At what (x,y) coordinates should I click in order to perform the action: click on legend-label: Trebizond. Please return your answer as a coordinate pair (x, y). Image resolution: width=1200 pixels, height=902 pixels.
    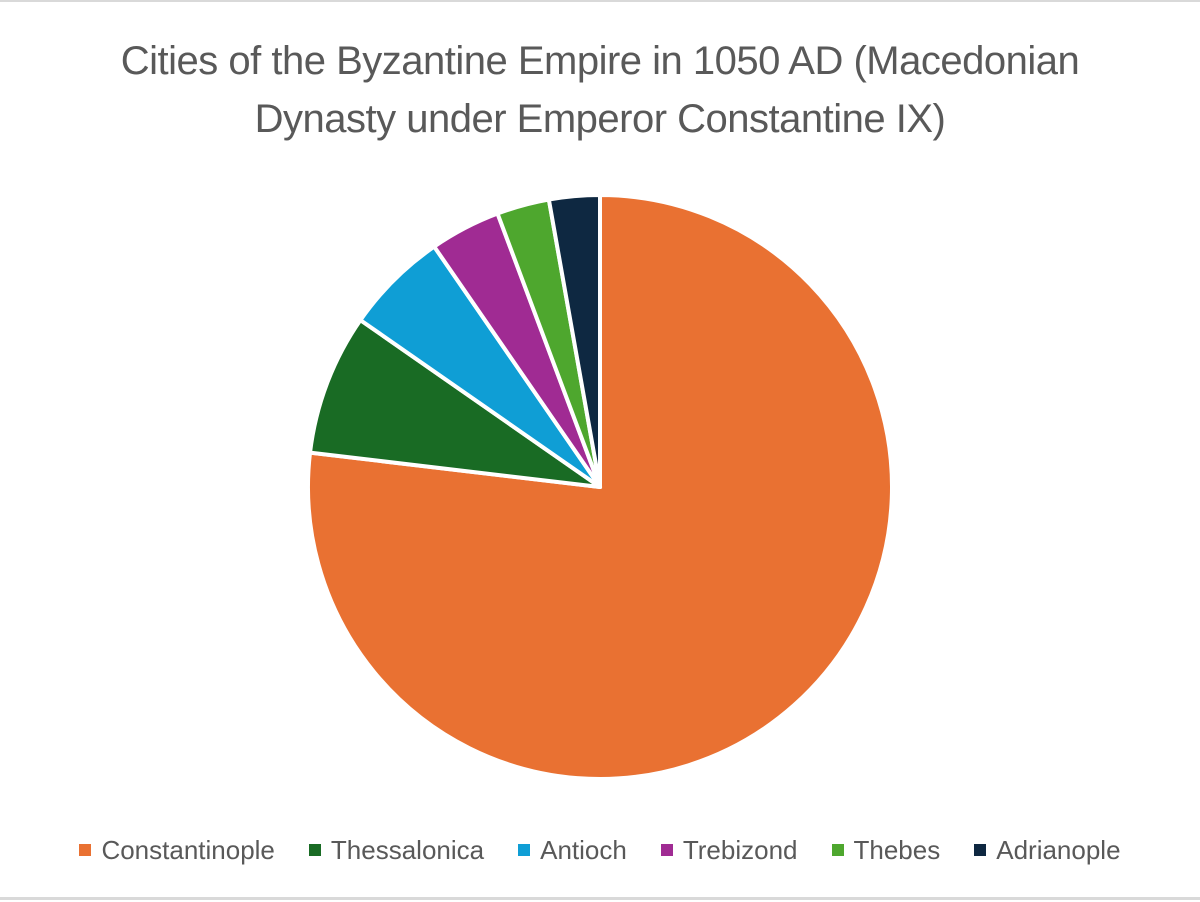
    Looking at the image, I should click on (740, 849).